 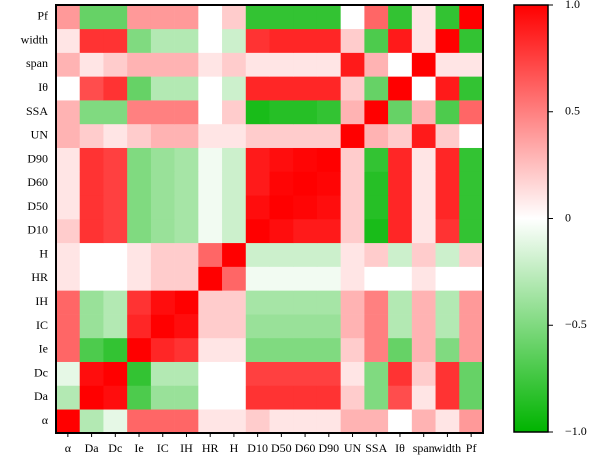 I want to click on y-tick-label: IH, so click(x=41, y=301).